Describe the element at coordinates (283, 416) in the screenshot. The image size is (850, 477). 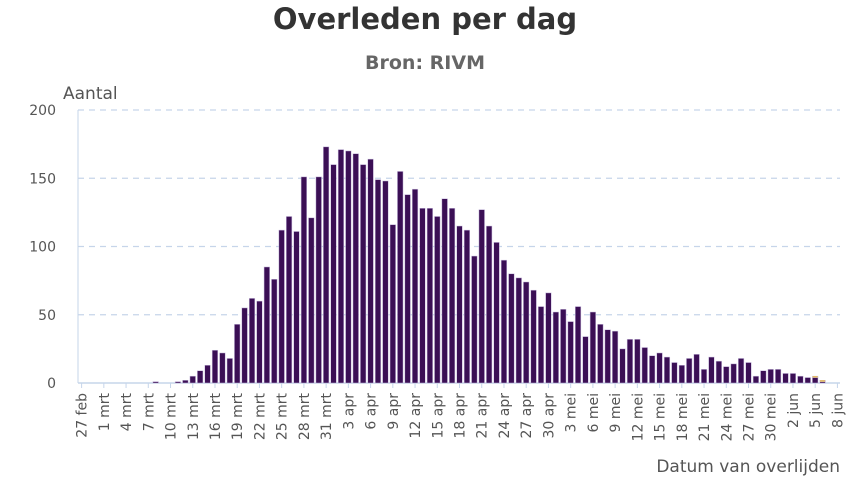
I see `x-tick-label: 25 mrt` at that location.